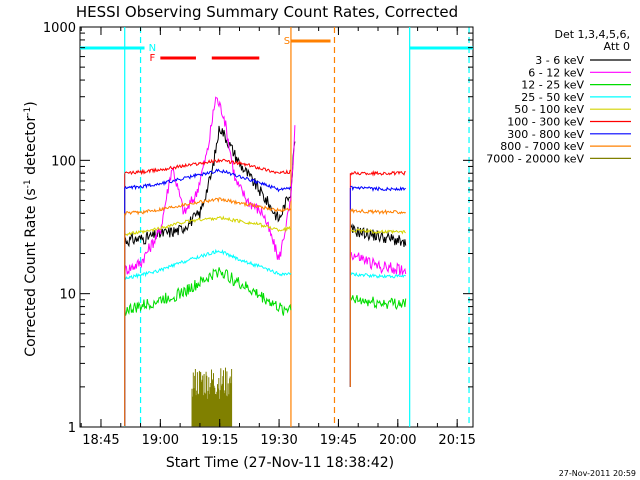 The image size is (640, 480). What do you see at coordinates (153, 58) in the screenshot?
I see `flag-label-f: F` at bounding box center [153, 58].